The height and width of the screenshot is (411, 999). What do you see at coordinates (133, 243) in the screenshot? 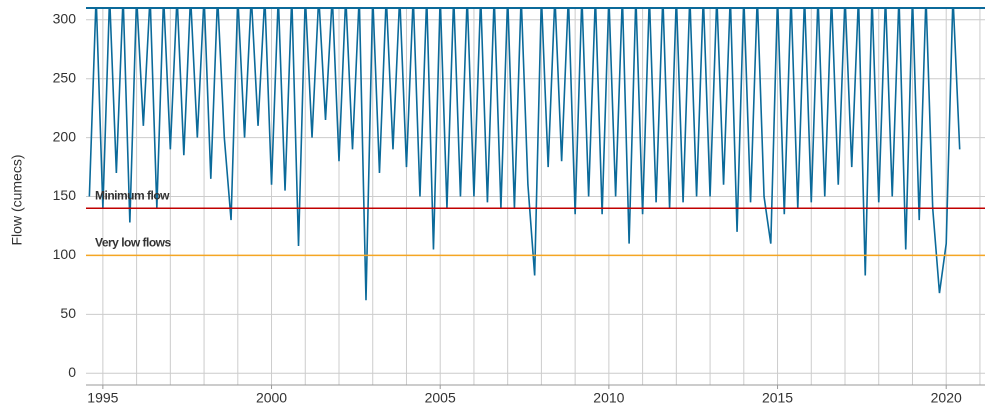
I see `reference-label: Very low flows` at bounding box center [133, 243].